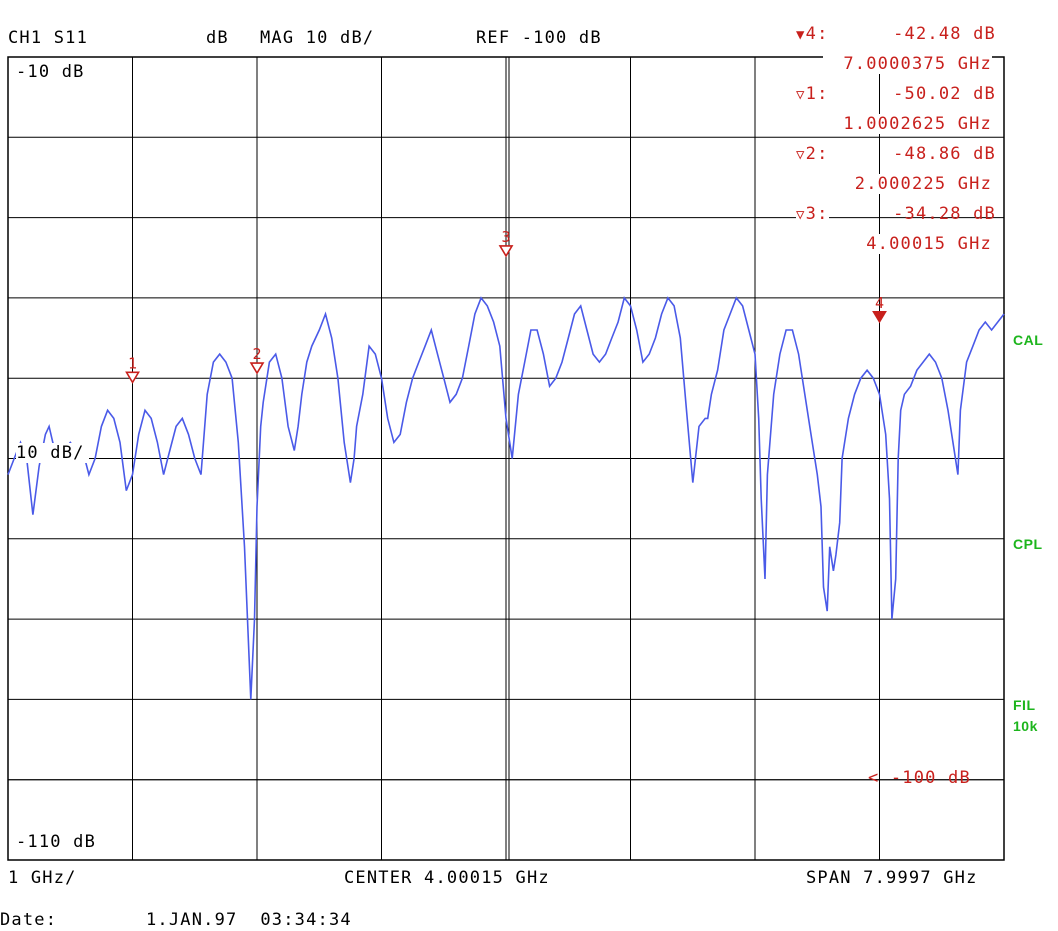  Describe the element at coordinates (817, 34) in the screenshot. I see `marker-readout-label: 4:` at that location.